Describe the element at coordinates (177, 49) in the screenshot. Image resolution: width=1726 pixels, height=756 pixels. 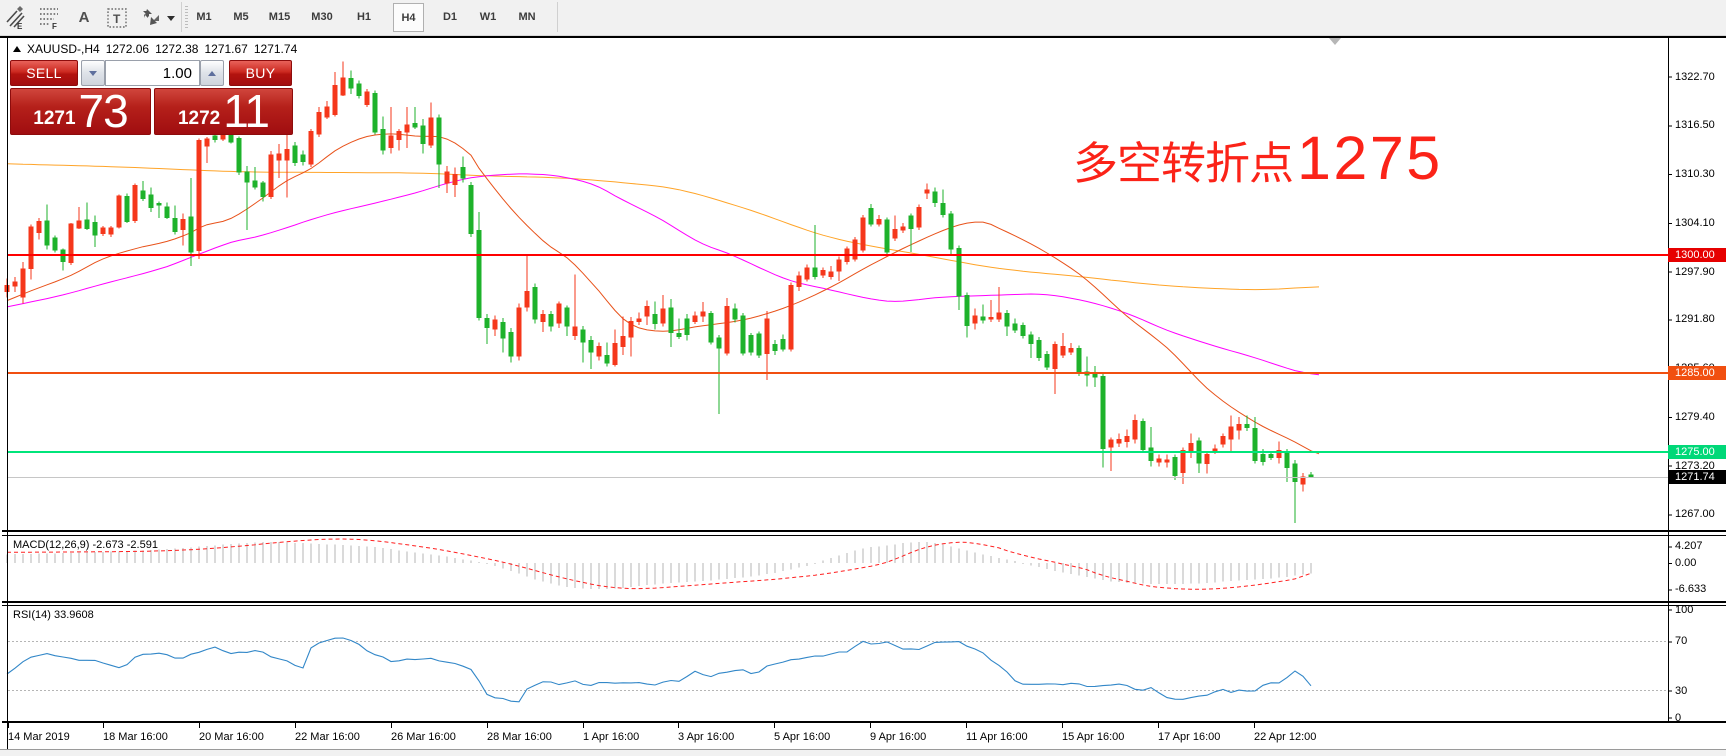
I see `quote-high: 1272.38` at that location.